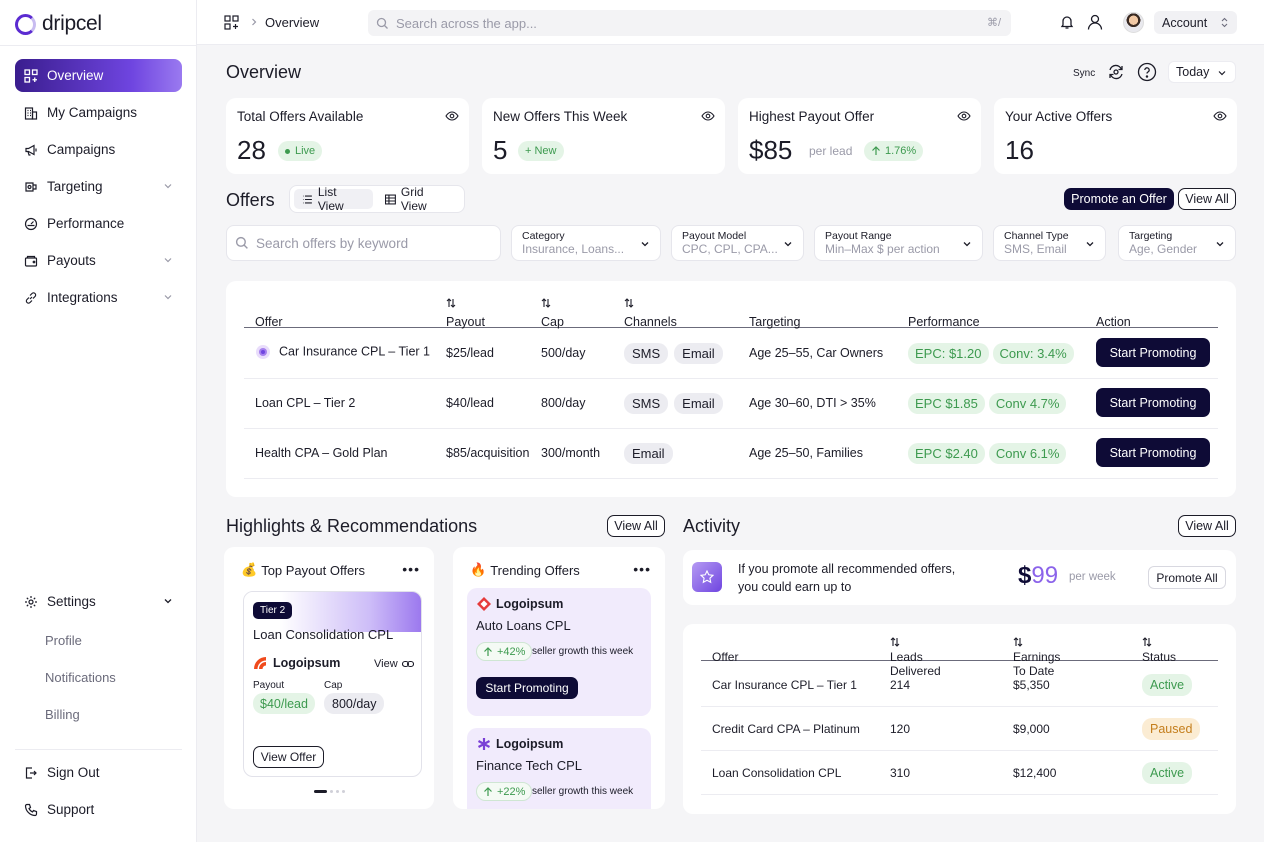 The height and width of the screenshot is (842, 1264). Describe the element at coordinates (1187, 577) in the screenshot. I see `promote-all-button: Promote All` at that location.